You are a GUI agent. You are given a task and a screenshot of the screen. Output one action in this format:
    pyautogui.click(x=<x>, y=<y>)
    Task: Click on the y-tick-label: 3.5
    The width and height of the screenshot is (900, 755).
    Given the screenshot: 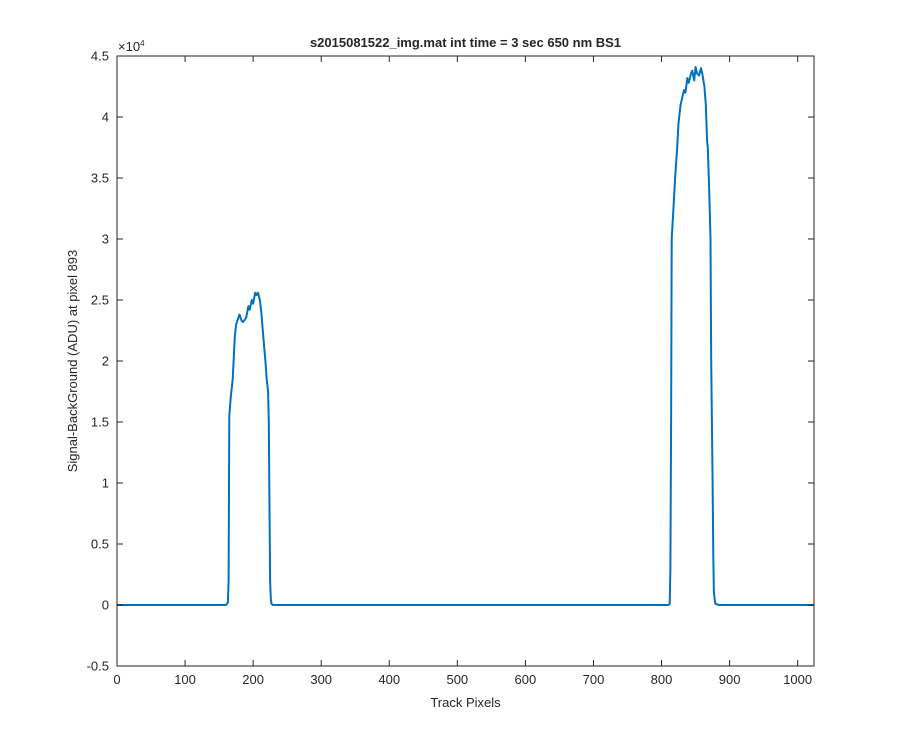 What is the action you would take?
    pyautogui.click(x=100, y=178)
    